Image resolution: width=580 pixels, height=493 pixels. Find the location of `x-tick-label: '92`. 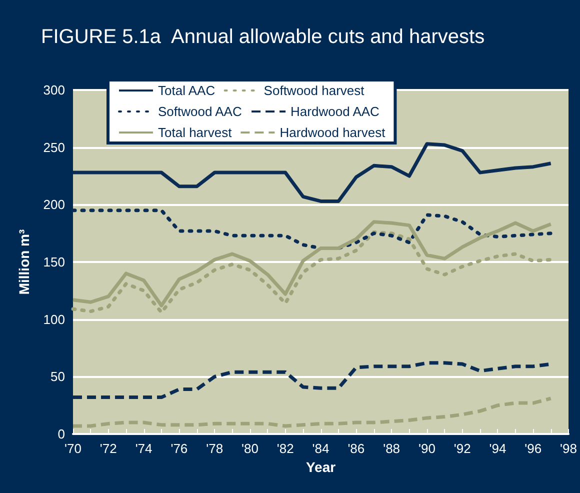

x-tick-label: '92 is located at coordinates (462, 448).